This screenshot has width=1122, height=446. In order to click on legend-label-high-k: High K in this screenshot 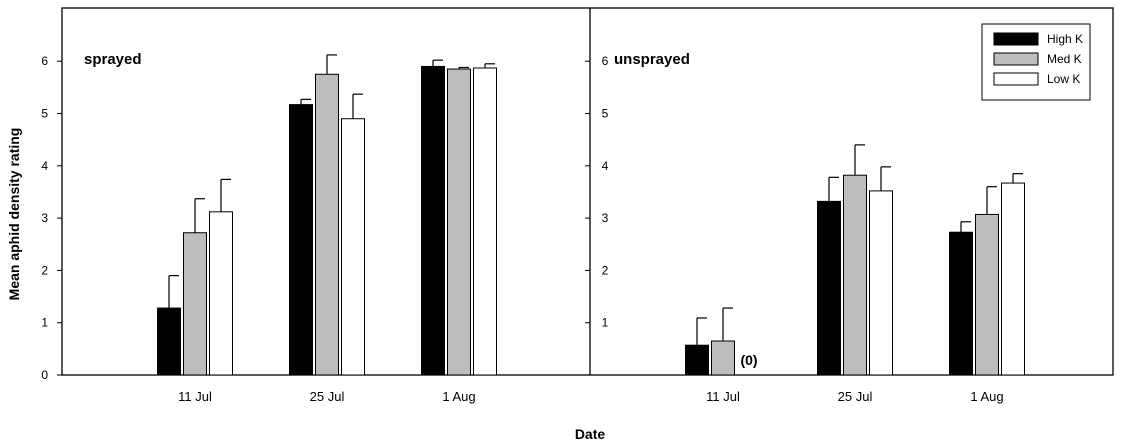, I will do `click(1065, 39)`.